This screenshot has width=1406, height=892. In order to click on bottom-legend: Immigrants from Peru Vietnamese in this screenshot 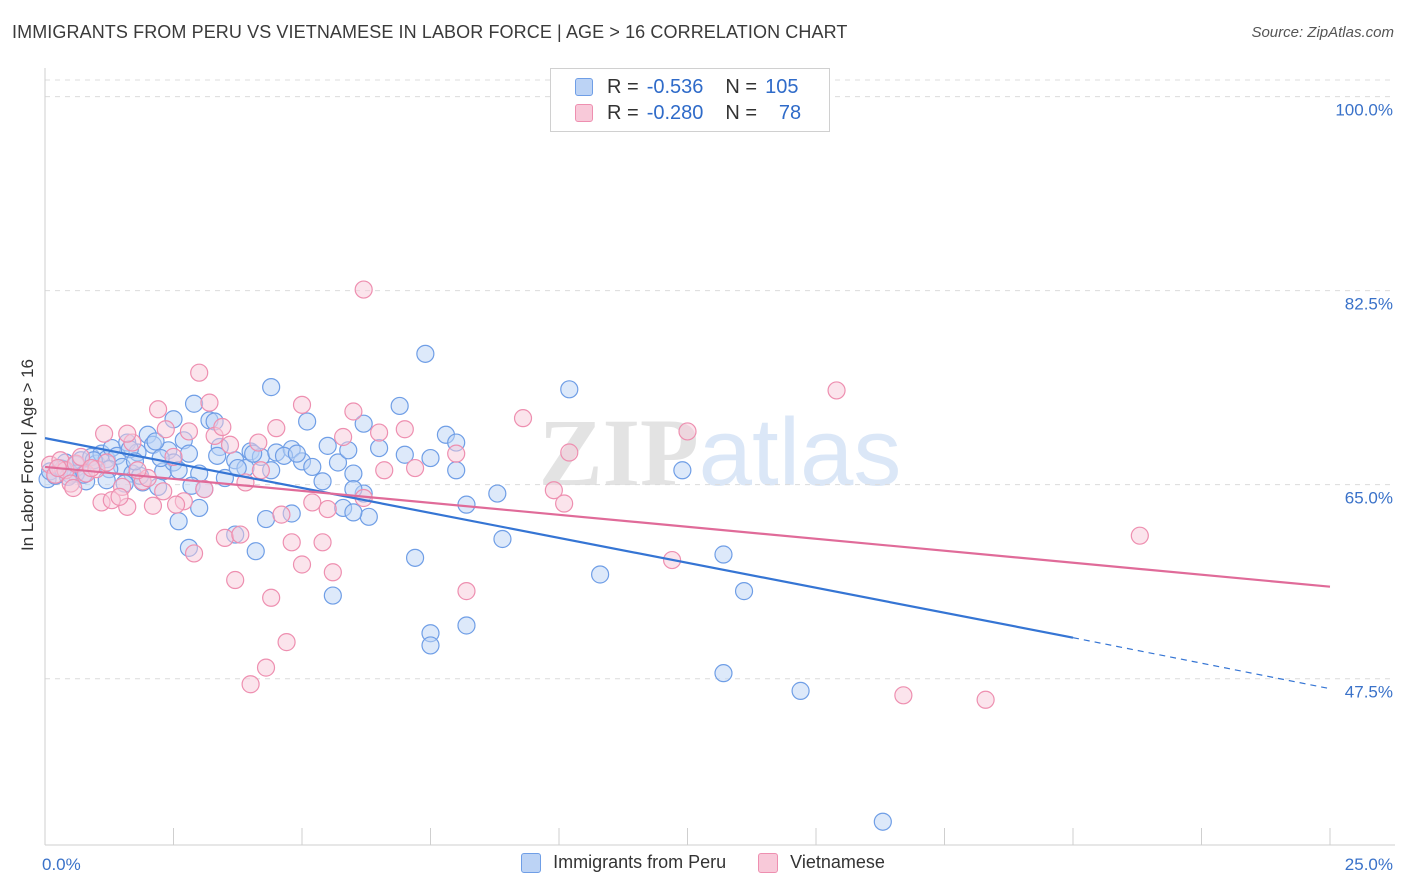, I will do `click(703, 862)`.